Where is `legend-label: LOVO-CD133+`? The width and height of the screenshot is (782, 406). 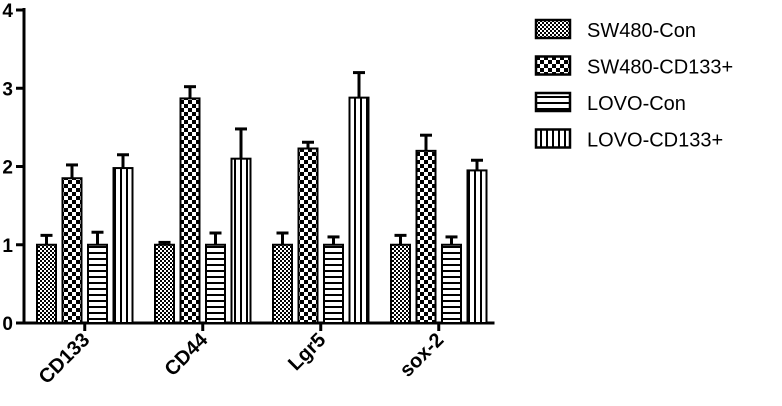
legend-label: LOVO-CD133+ is located at coordinates (655, 141).